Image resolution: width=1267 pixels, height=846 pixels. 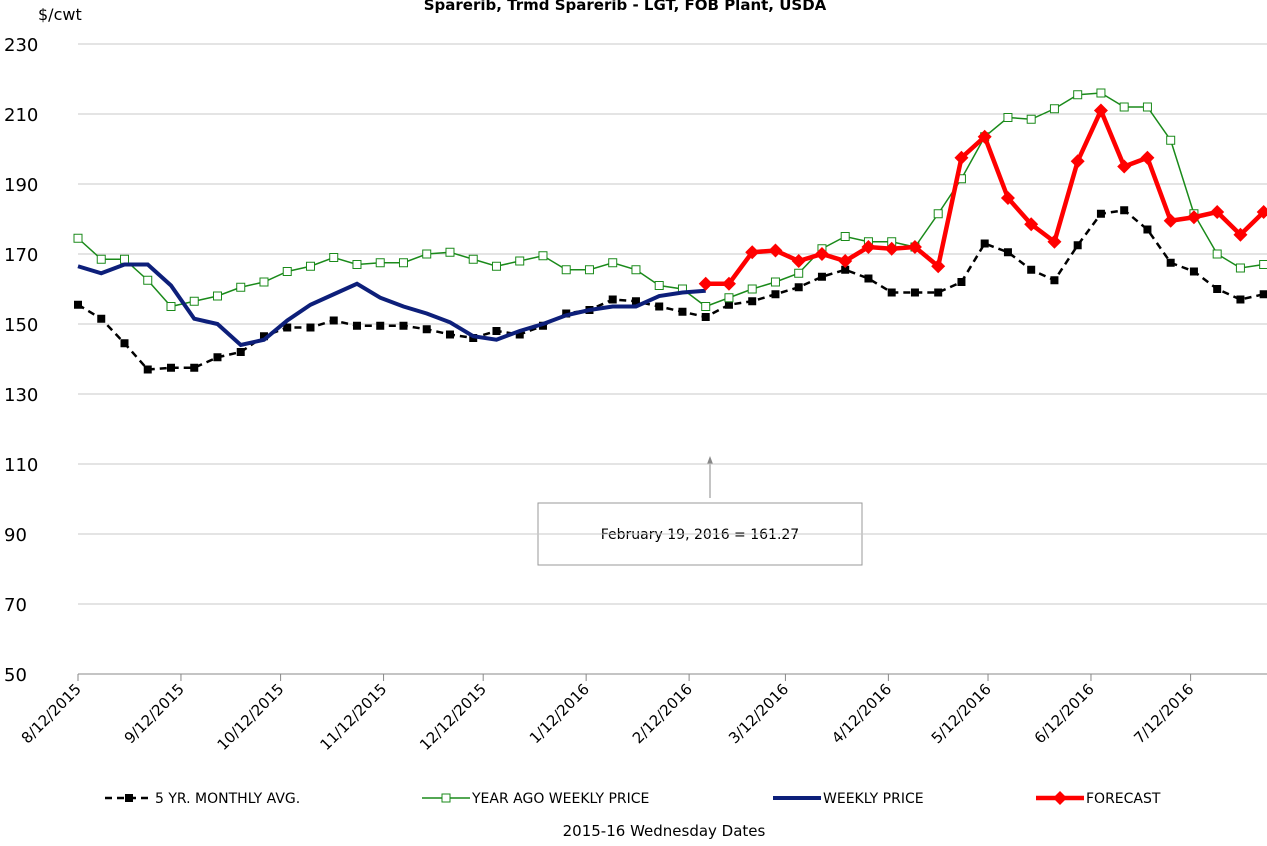 I want to click on series, so click(x=982, y=197).